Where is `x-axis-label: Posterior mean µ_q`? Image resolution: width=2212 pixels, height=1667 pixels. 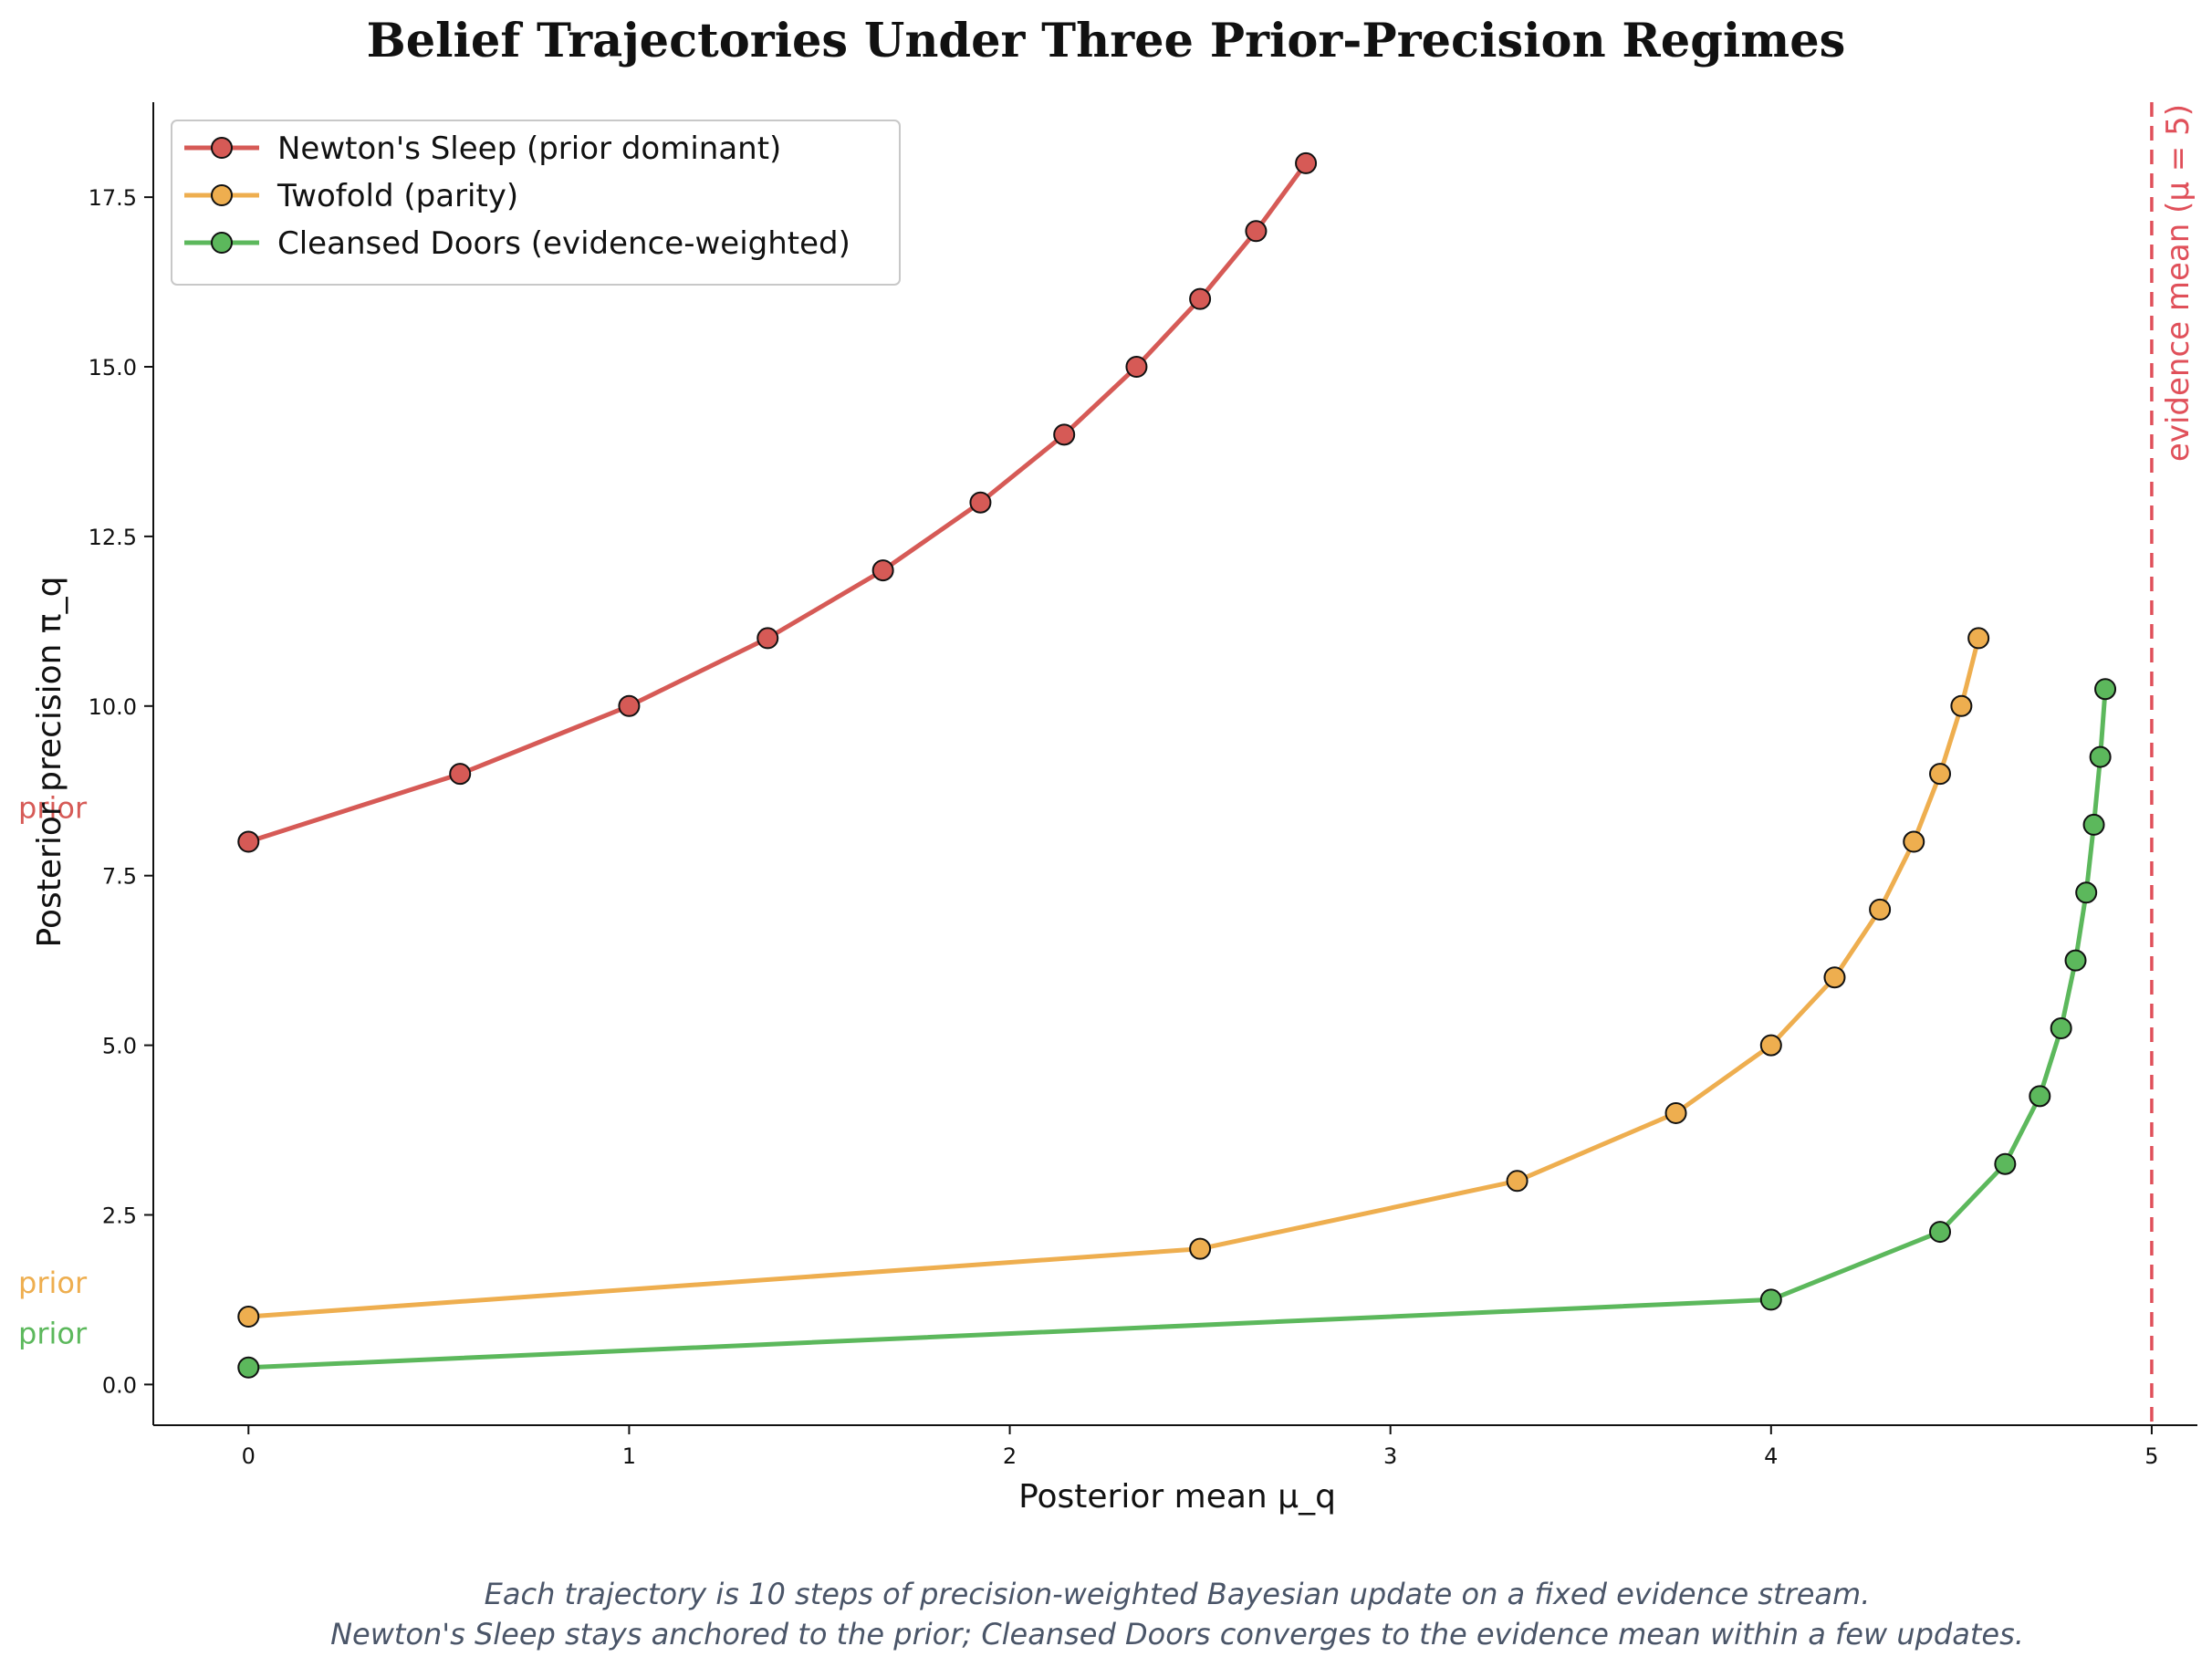 x-axis-label: Posterior mean µ_q is located at coordinates (1177, 1497).